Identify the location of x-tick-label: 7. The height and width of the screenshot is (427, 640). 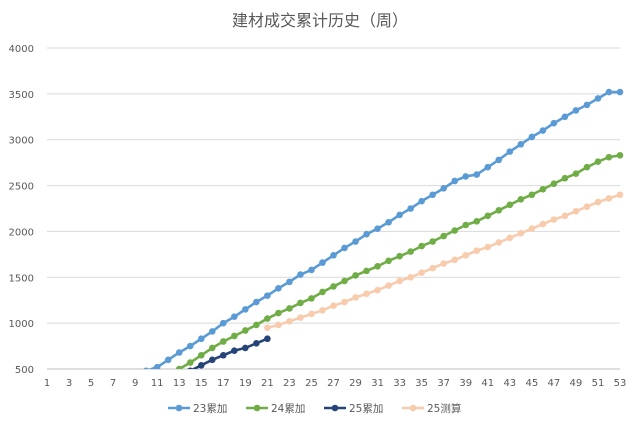
(113, 383).